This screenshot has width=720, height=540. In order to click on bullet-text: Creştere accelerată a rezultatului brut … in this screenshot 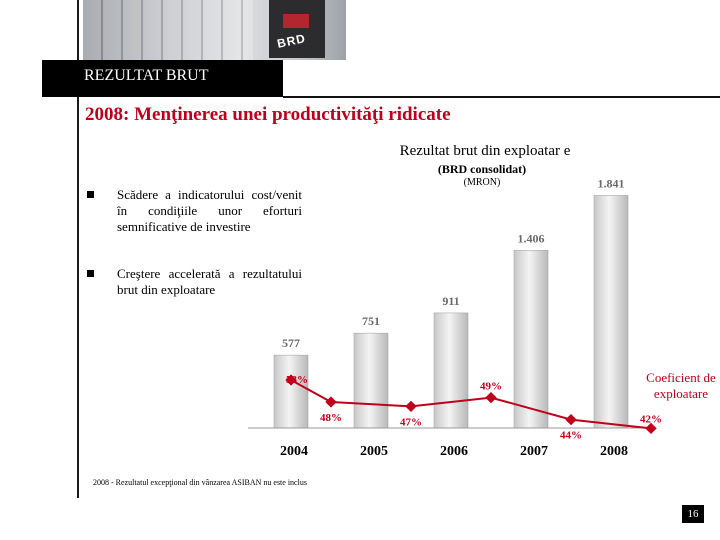, I will do `click(209, 281)`.